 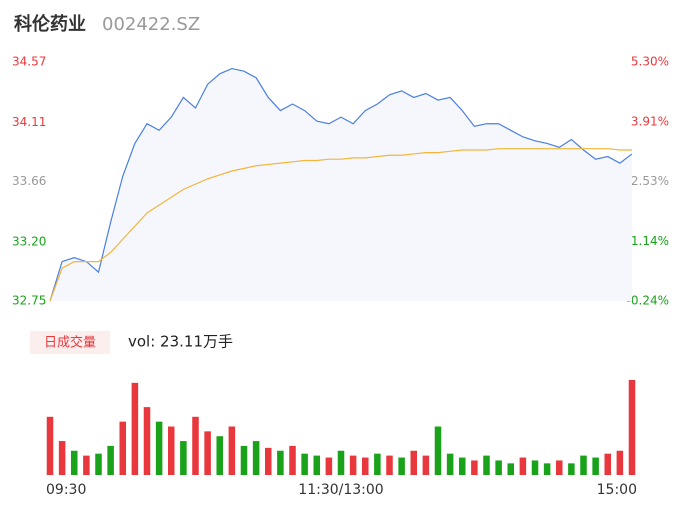 I want to click on volume-text: vol: 23.11万手, so click(x=180, y=342).